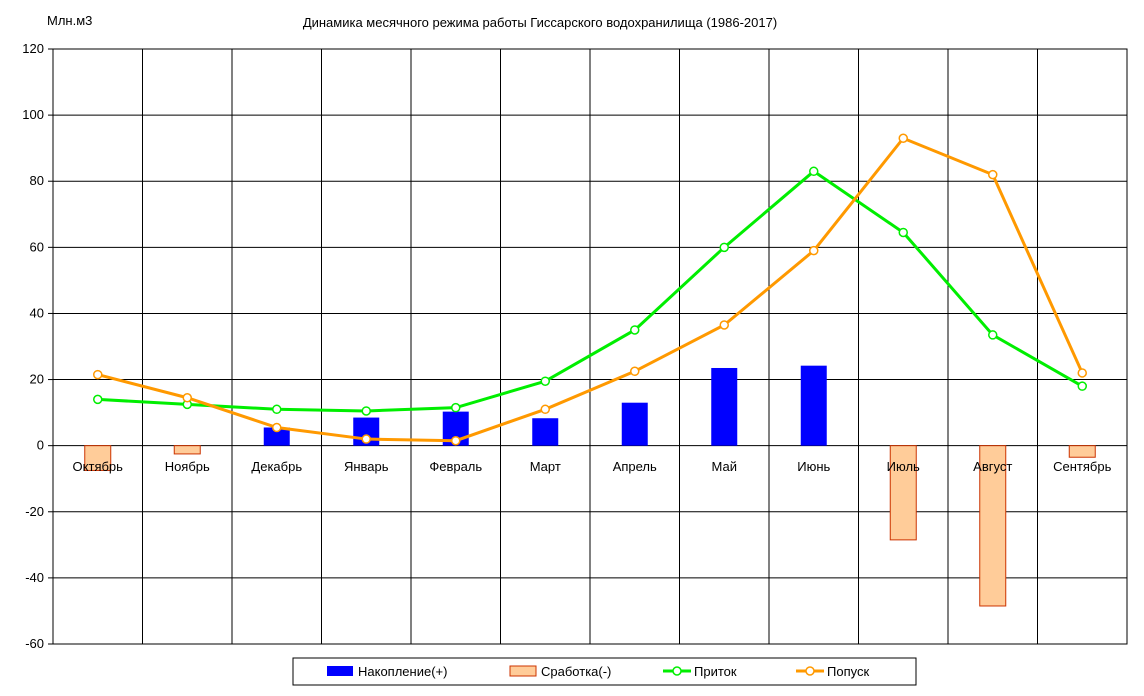 Image resolution: width=1144 pixels, height=696 pixels. What do you see at coordinates (34, 643) in the screenshot?
I see `y-tick-label: -60` at bounding box center [34, 643].